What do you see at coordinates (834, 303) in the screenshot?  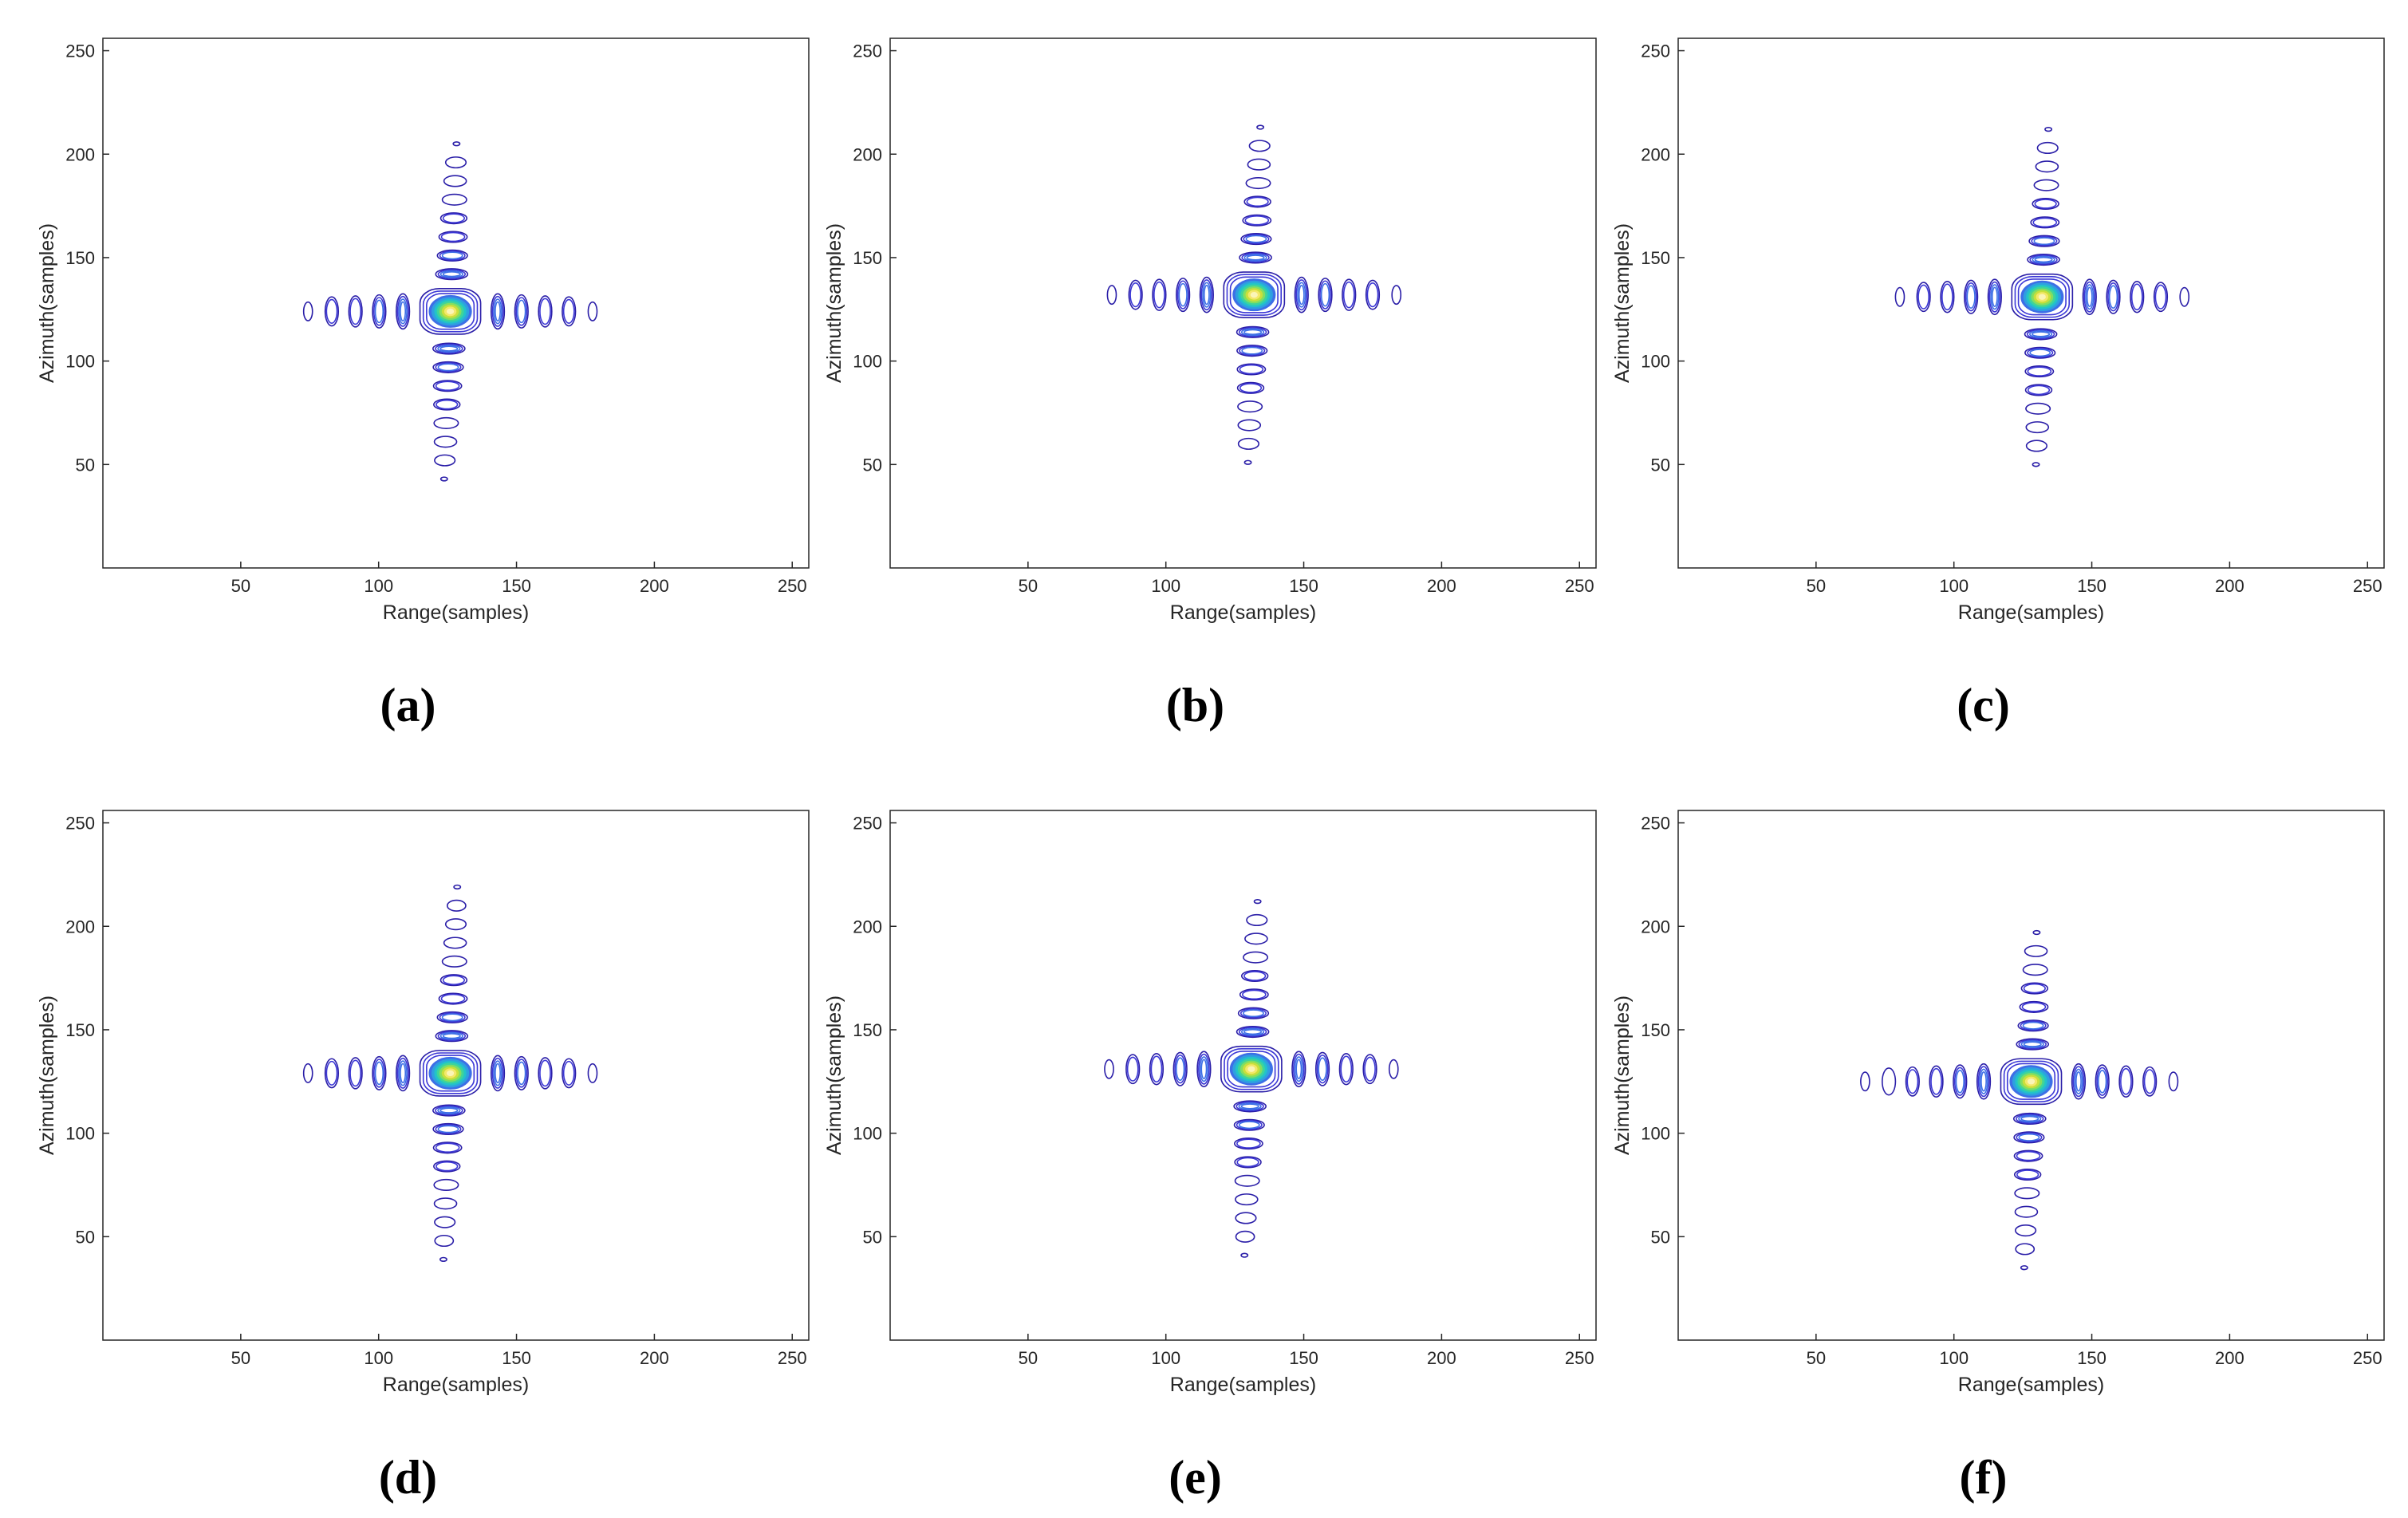 I see `y-axis-label: Azimuth(samples)` at bounding box center [834, 303].